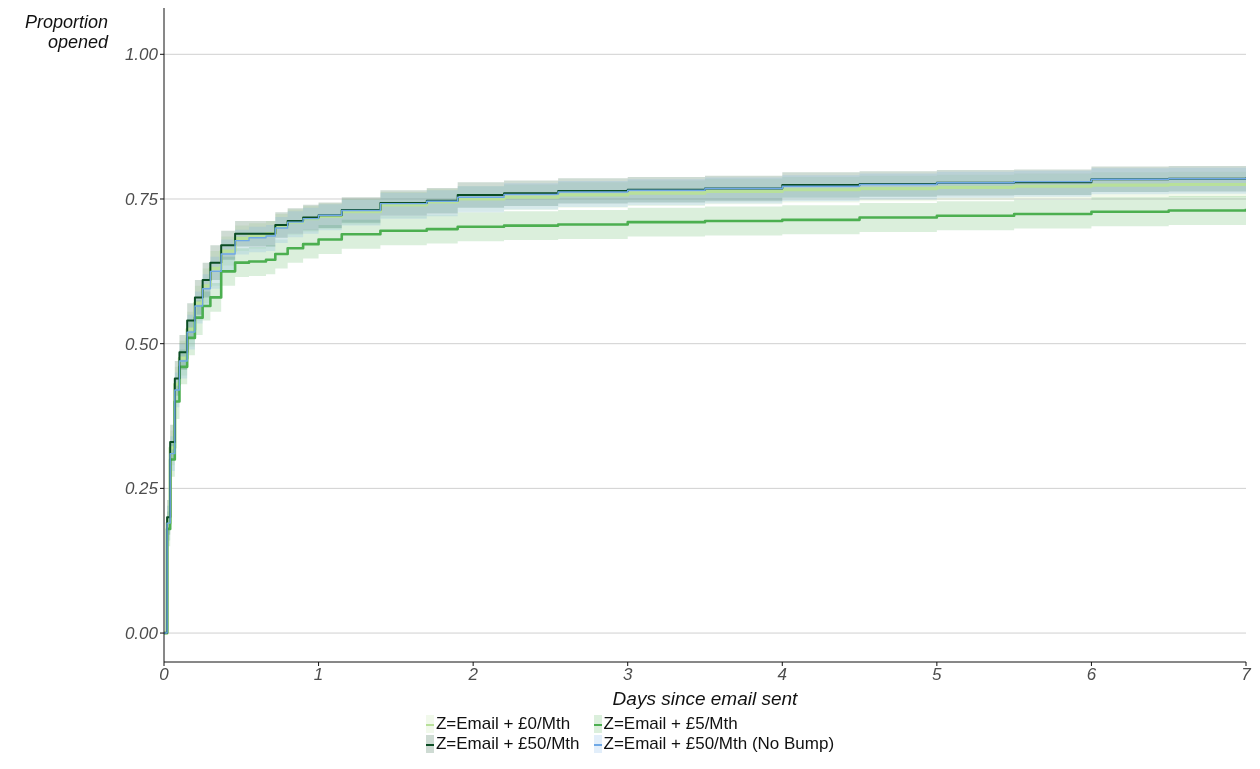 This screenshot has height=769, width=1260. I want to click on legend-label: Z=Email + £50/Mth, so click(507, 744).